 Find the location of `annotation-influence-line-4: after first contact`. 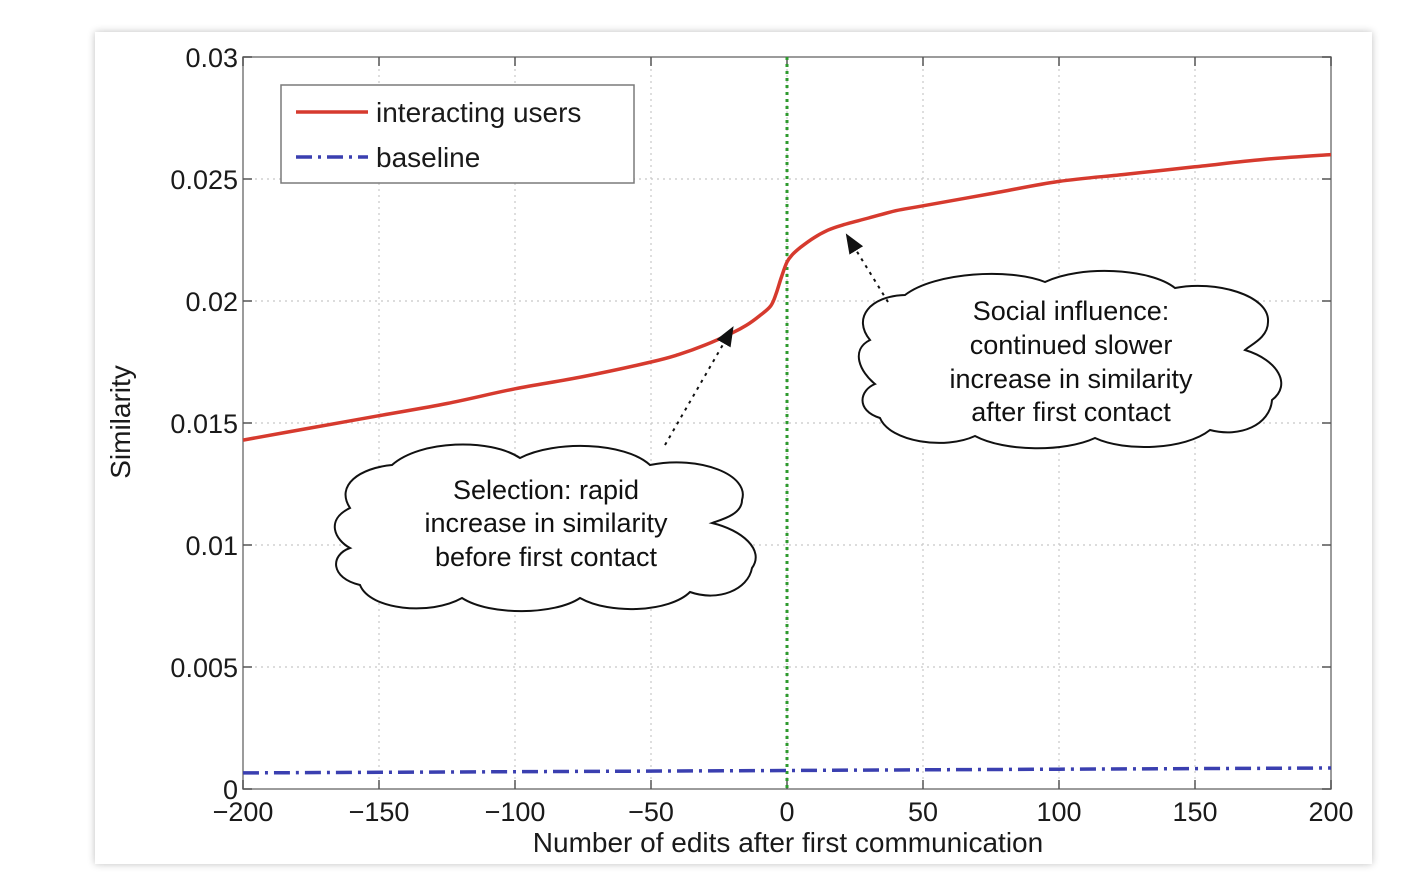

annotation-influence-line-4: after first contact is located at coordinates (1071, 412).